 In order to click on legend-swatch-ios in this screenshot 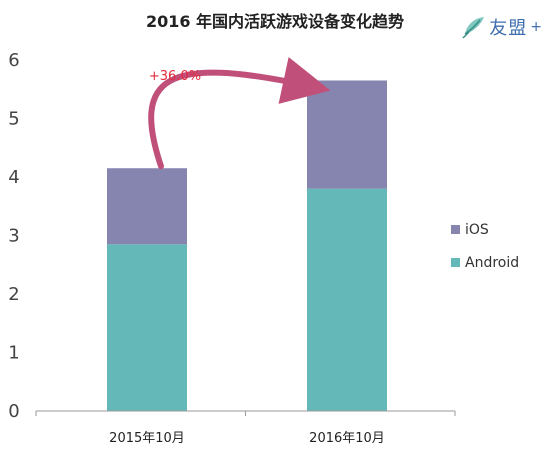, I will do `click(455, 229)`.